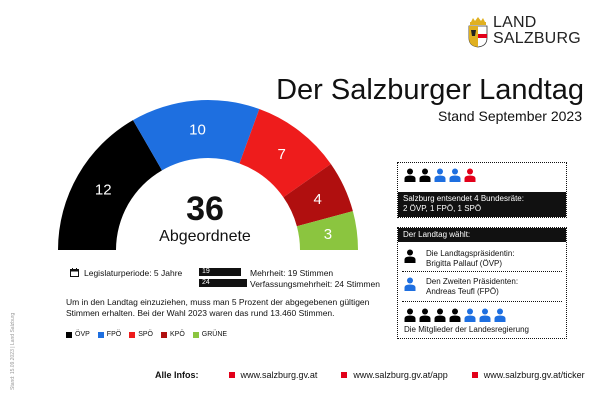 The image size is (600, 400). I want to click on segment-fpö, so click(196, 135).